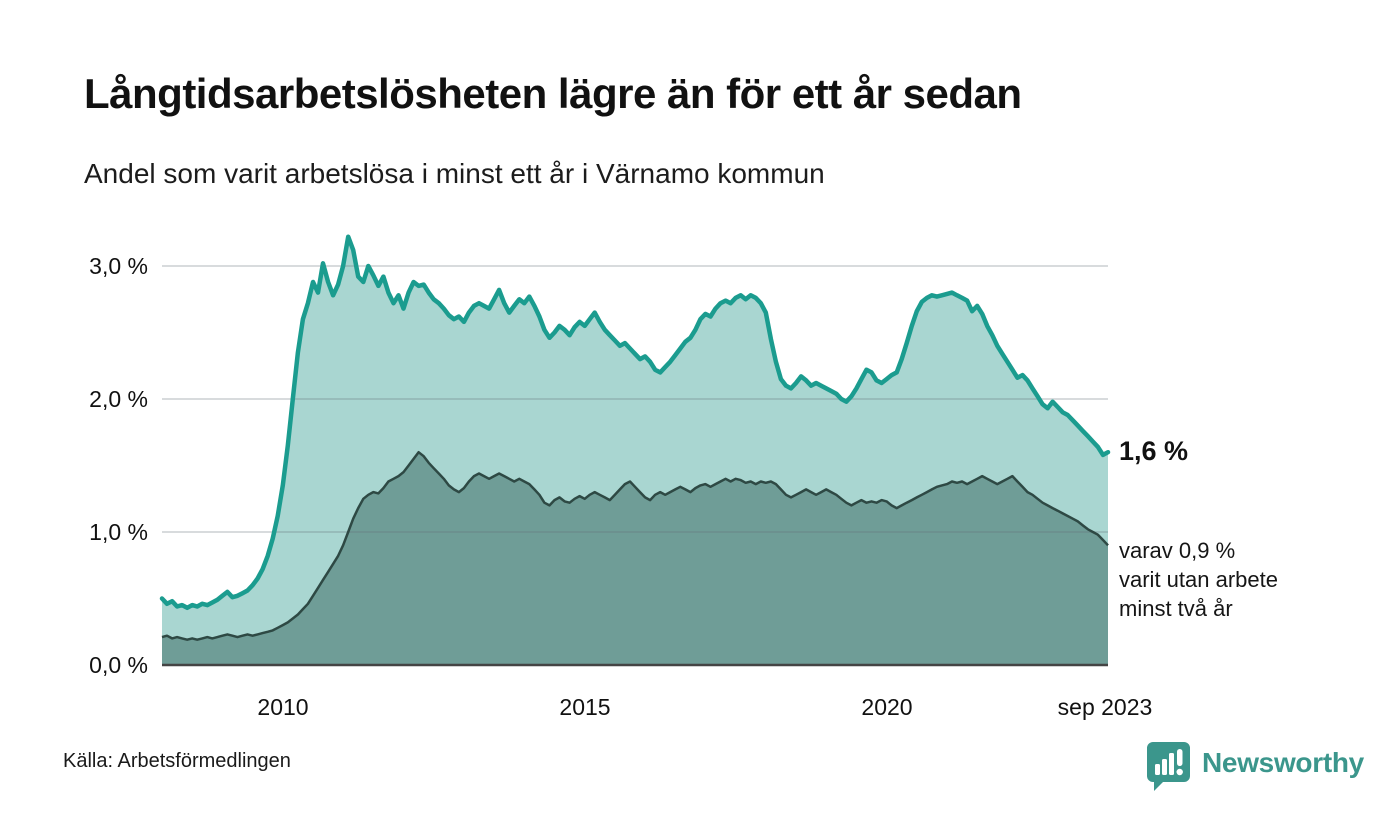  Describe the element at coordinates (283, 707) in the screenshot. I see `x-tick-2010: 2010` at that location.